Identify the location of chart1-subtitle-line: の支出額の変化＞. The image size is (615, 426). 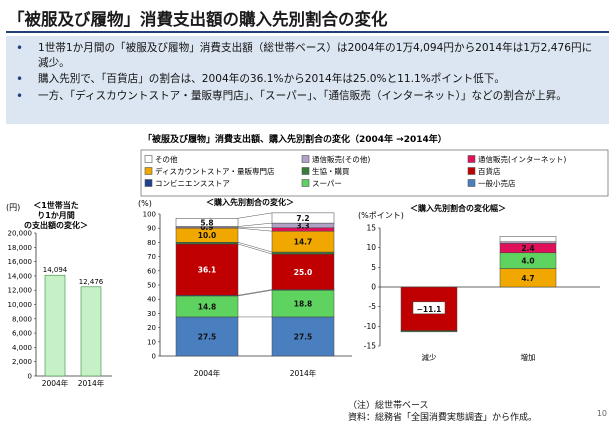
(56, 225).